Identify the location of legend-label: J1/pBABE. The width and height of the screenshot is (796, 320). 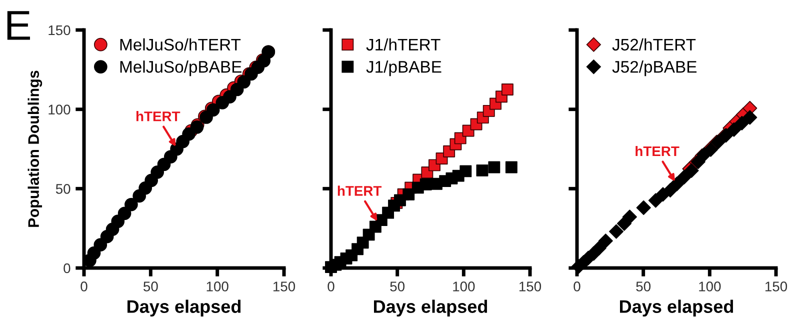
(404, 68).